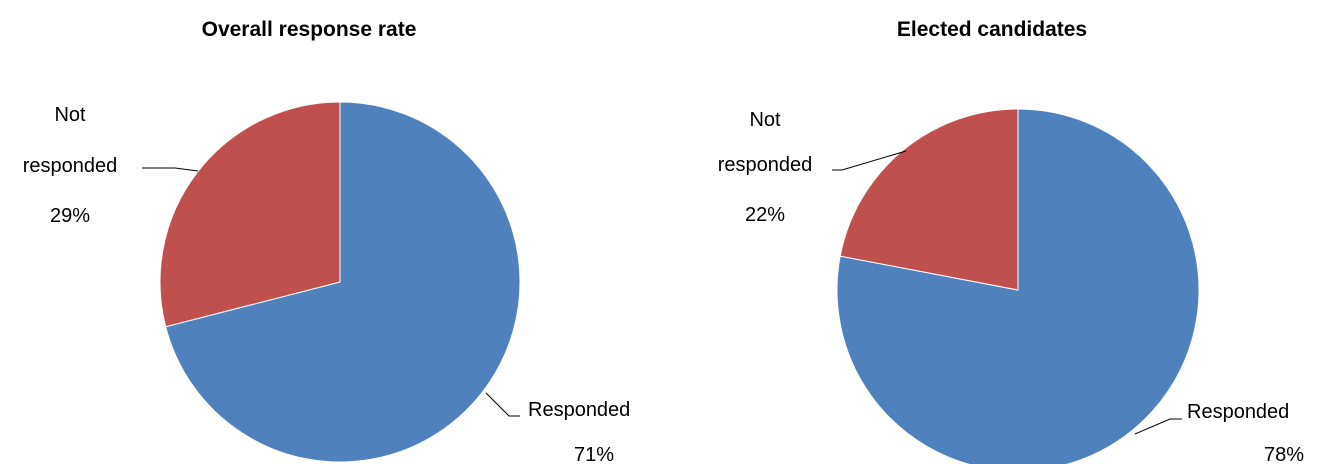 Image resolution: width=1323 pixels, height=464 pixels. What do you see at coordinates (1284, 454) in the screenshot?
I see `slice-pct-responded: 78%` at bounding box center [1284, 454].